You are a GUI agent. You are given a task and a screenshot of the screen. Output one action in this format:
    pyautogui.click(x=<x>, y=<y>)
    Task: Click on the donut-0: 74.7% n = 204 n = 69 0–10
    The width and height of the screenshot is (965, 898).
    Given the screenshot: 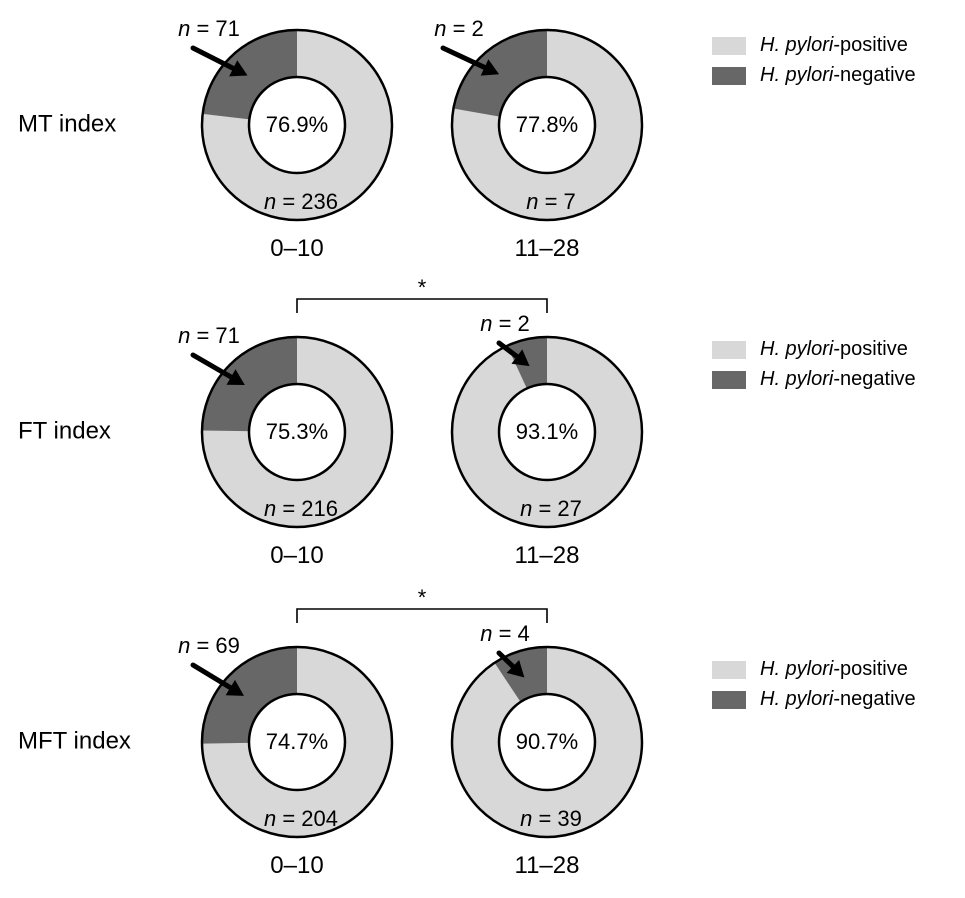 What is the action you would take?
    pyautogui.click(x=286, y=756)
    